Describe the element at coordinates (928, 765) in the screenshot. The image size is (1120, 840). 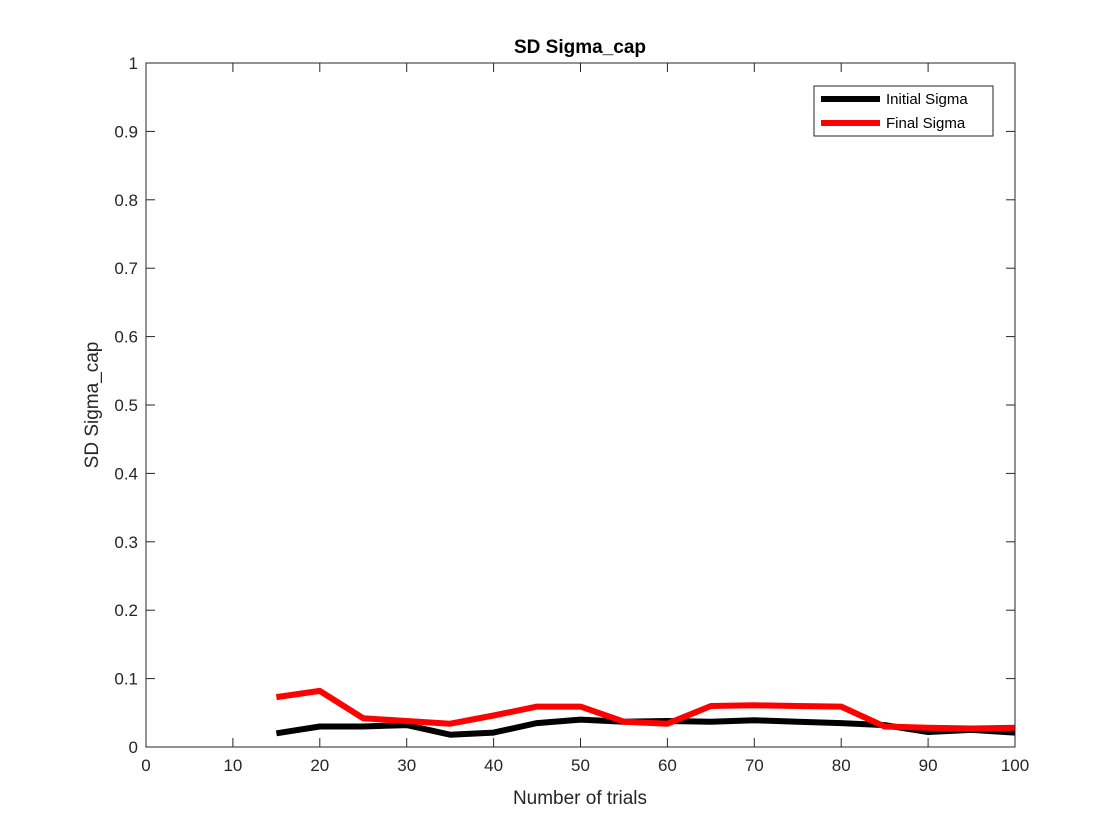
I see `x-tick-label: 90` at that location.